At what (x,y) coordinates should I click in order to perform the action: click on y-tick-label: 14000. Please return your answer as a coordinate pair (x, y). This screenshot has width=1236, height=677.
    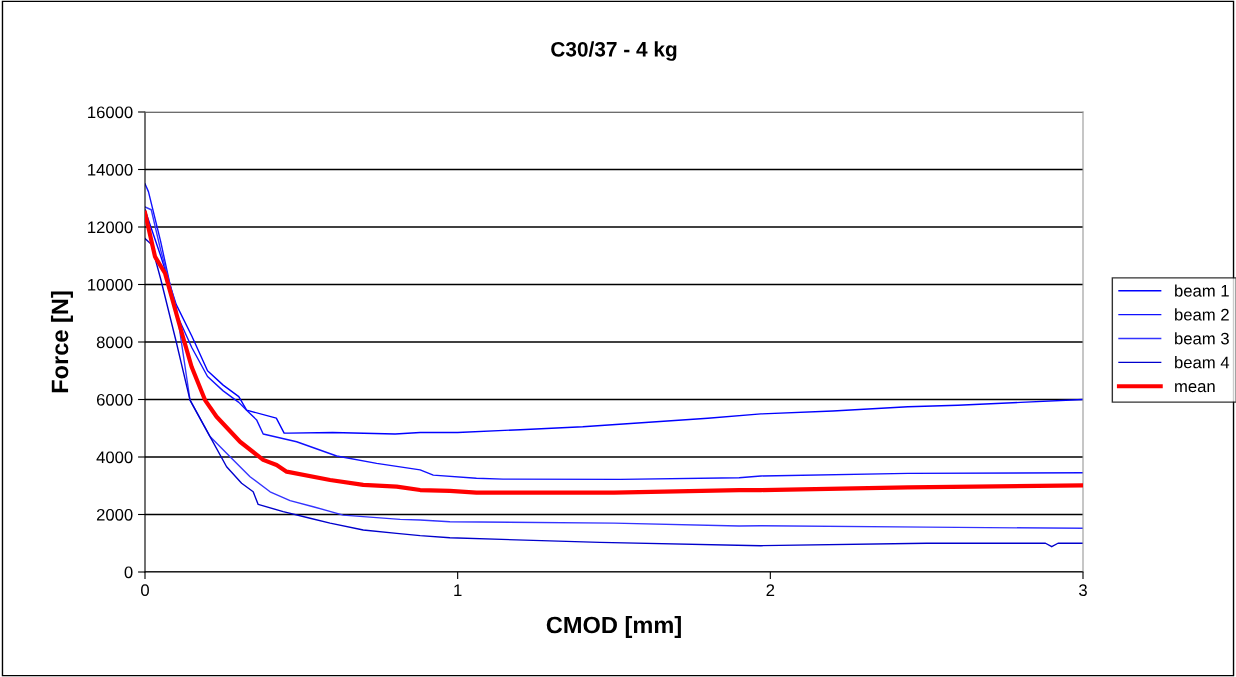
    Looking at the image, I should click on (110, 169).